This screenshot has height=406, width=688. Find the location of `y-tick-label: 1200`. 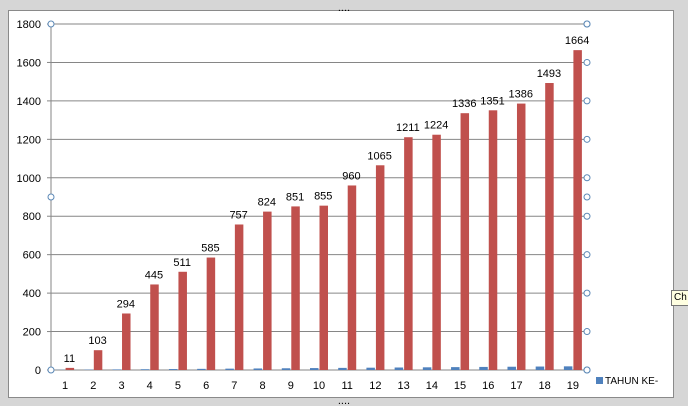

y-tick-label: 1200 is located at coordinates (29, 140).